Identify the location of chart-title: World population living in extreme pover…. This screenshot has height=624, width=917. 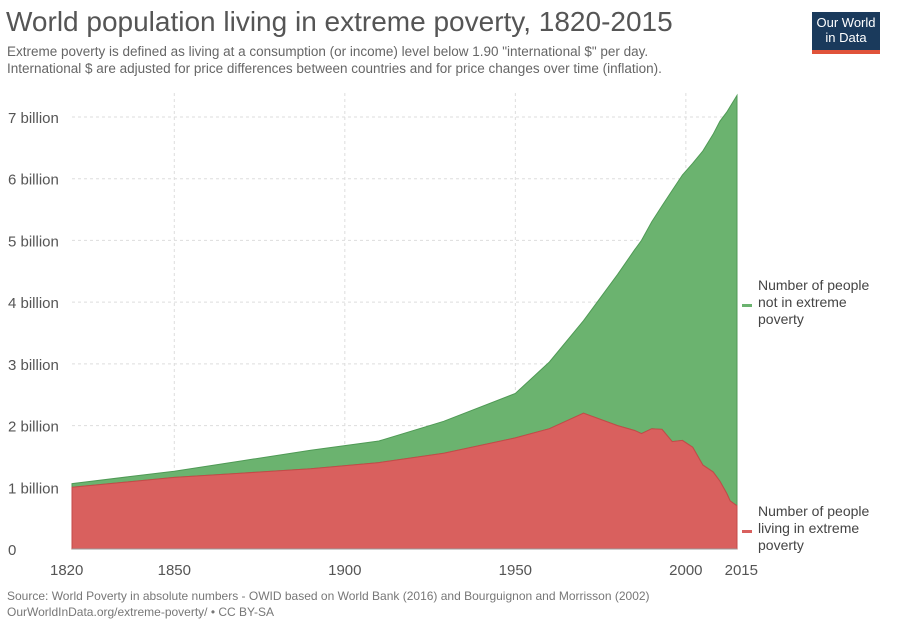
(339, 21).